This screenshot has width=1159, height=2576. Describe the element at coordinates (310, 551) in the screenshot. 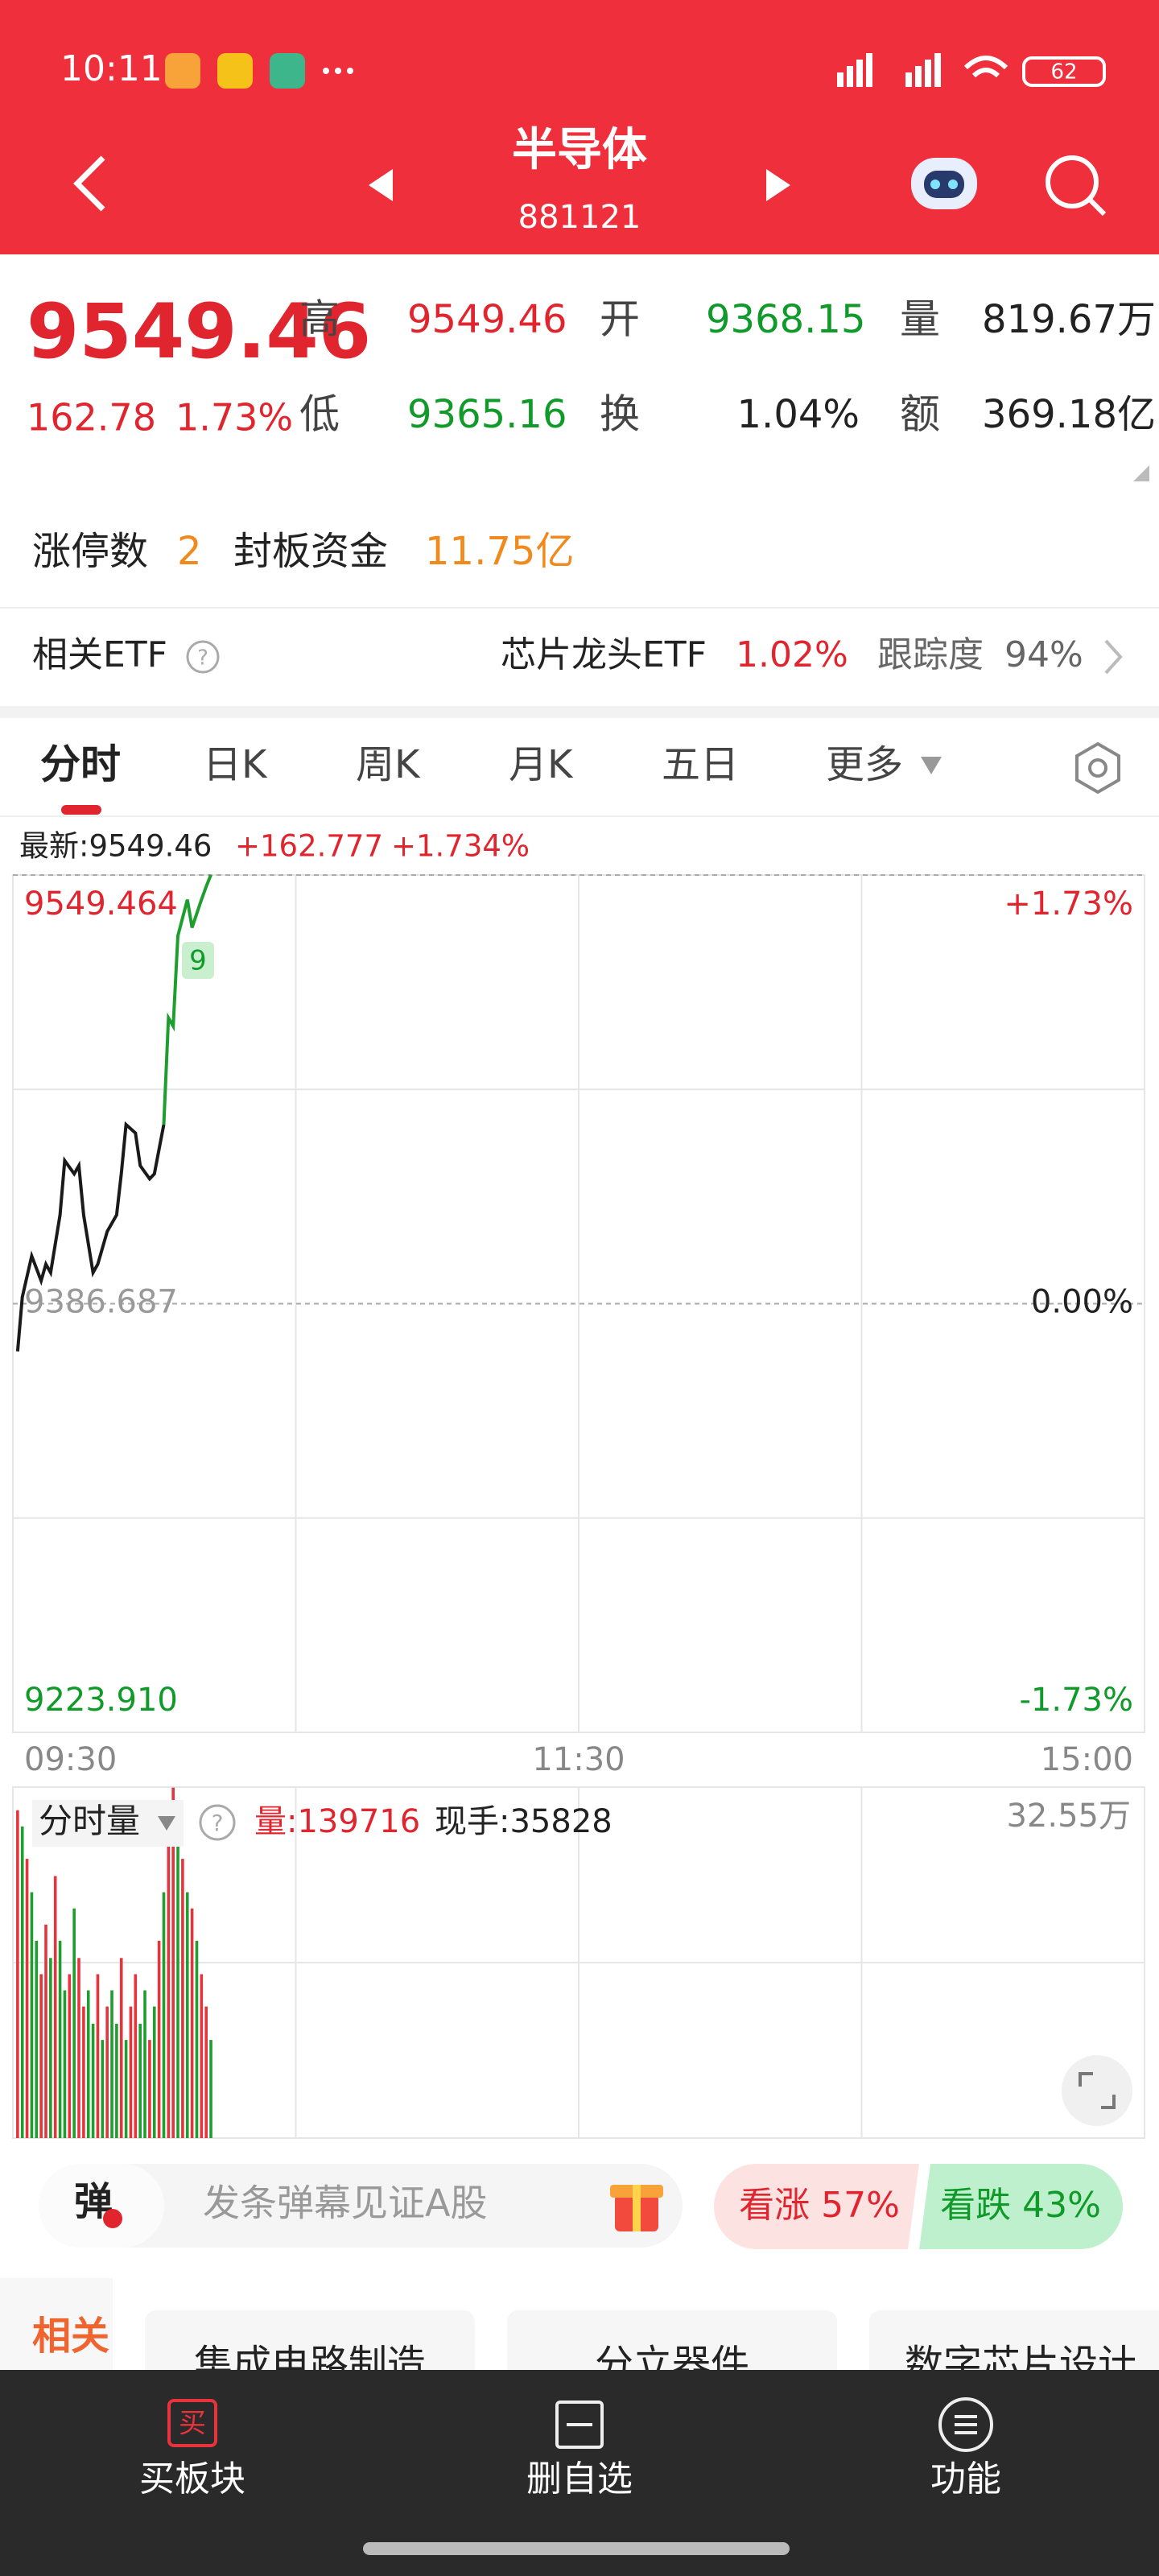

I see `fund-label: 封板资金` at that location.